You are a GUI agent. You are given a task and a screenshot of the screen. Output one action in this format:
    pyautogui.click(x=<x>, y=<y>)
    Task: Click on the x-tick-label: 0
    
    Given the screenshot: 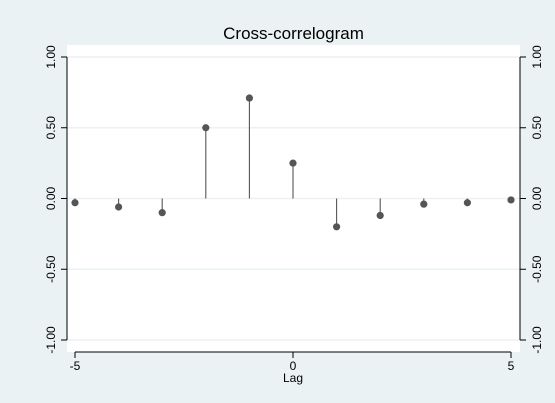 What is the action you would take?
    pyautogui.click(x=293, y=366)
    